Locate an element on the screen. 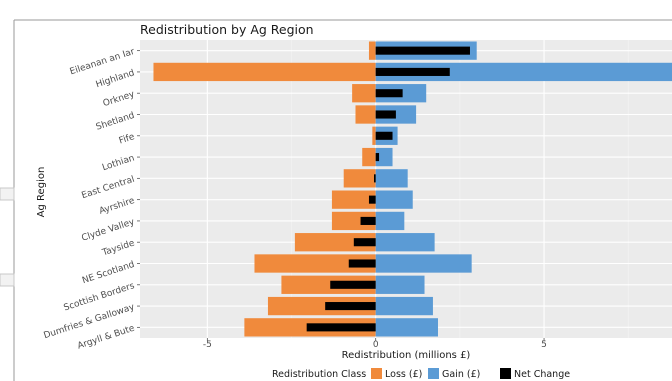 This screenshot has height=381, width=672. y-tick-label: Shetland is located at coordinates (115, 122).